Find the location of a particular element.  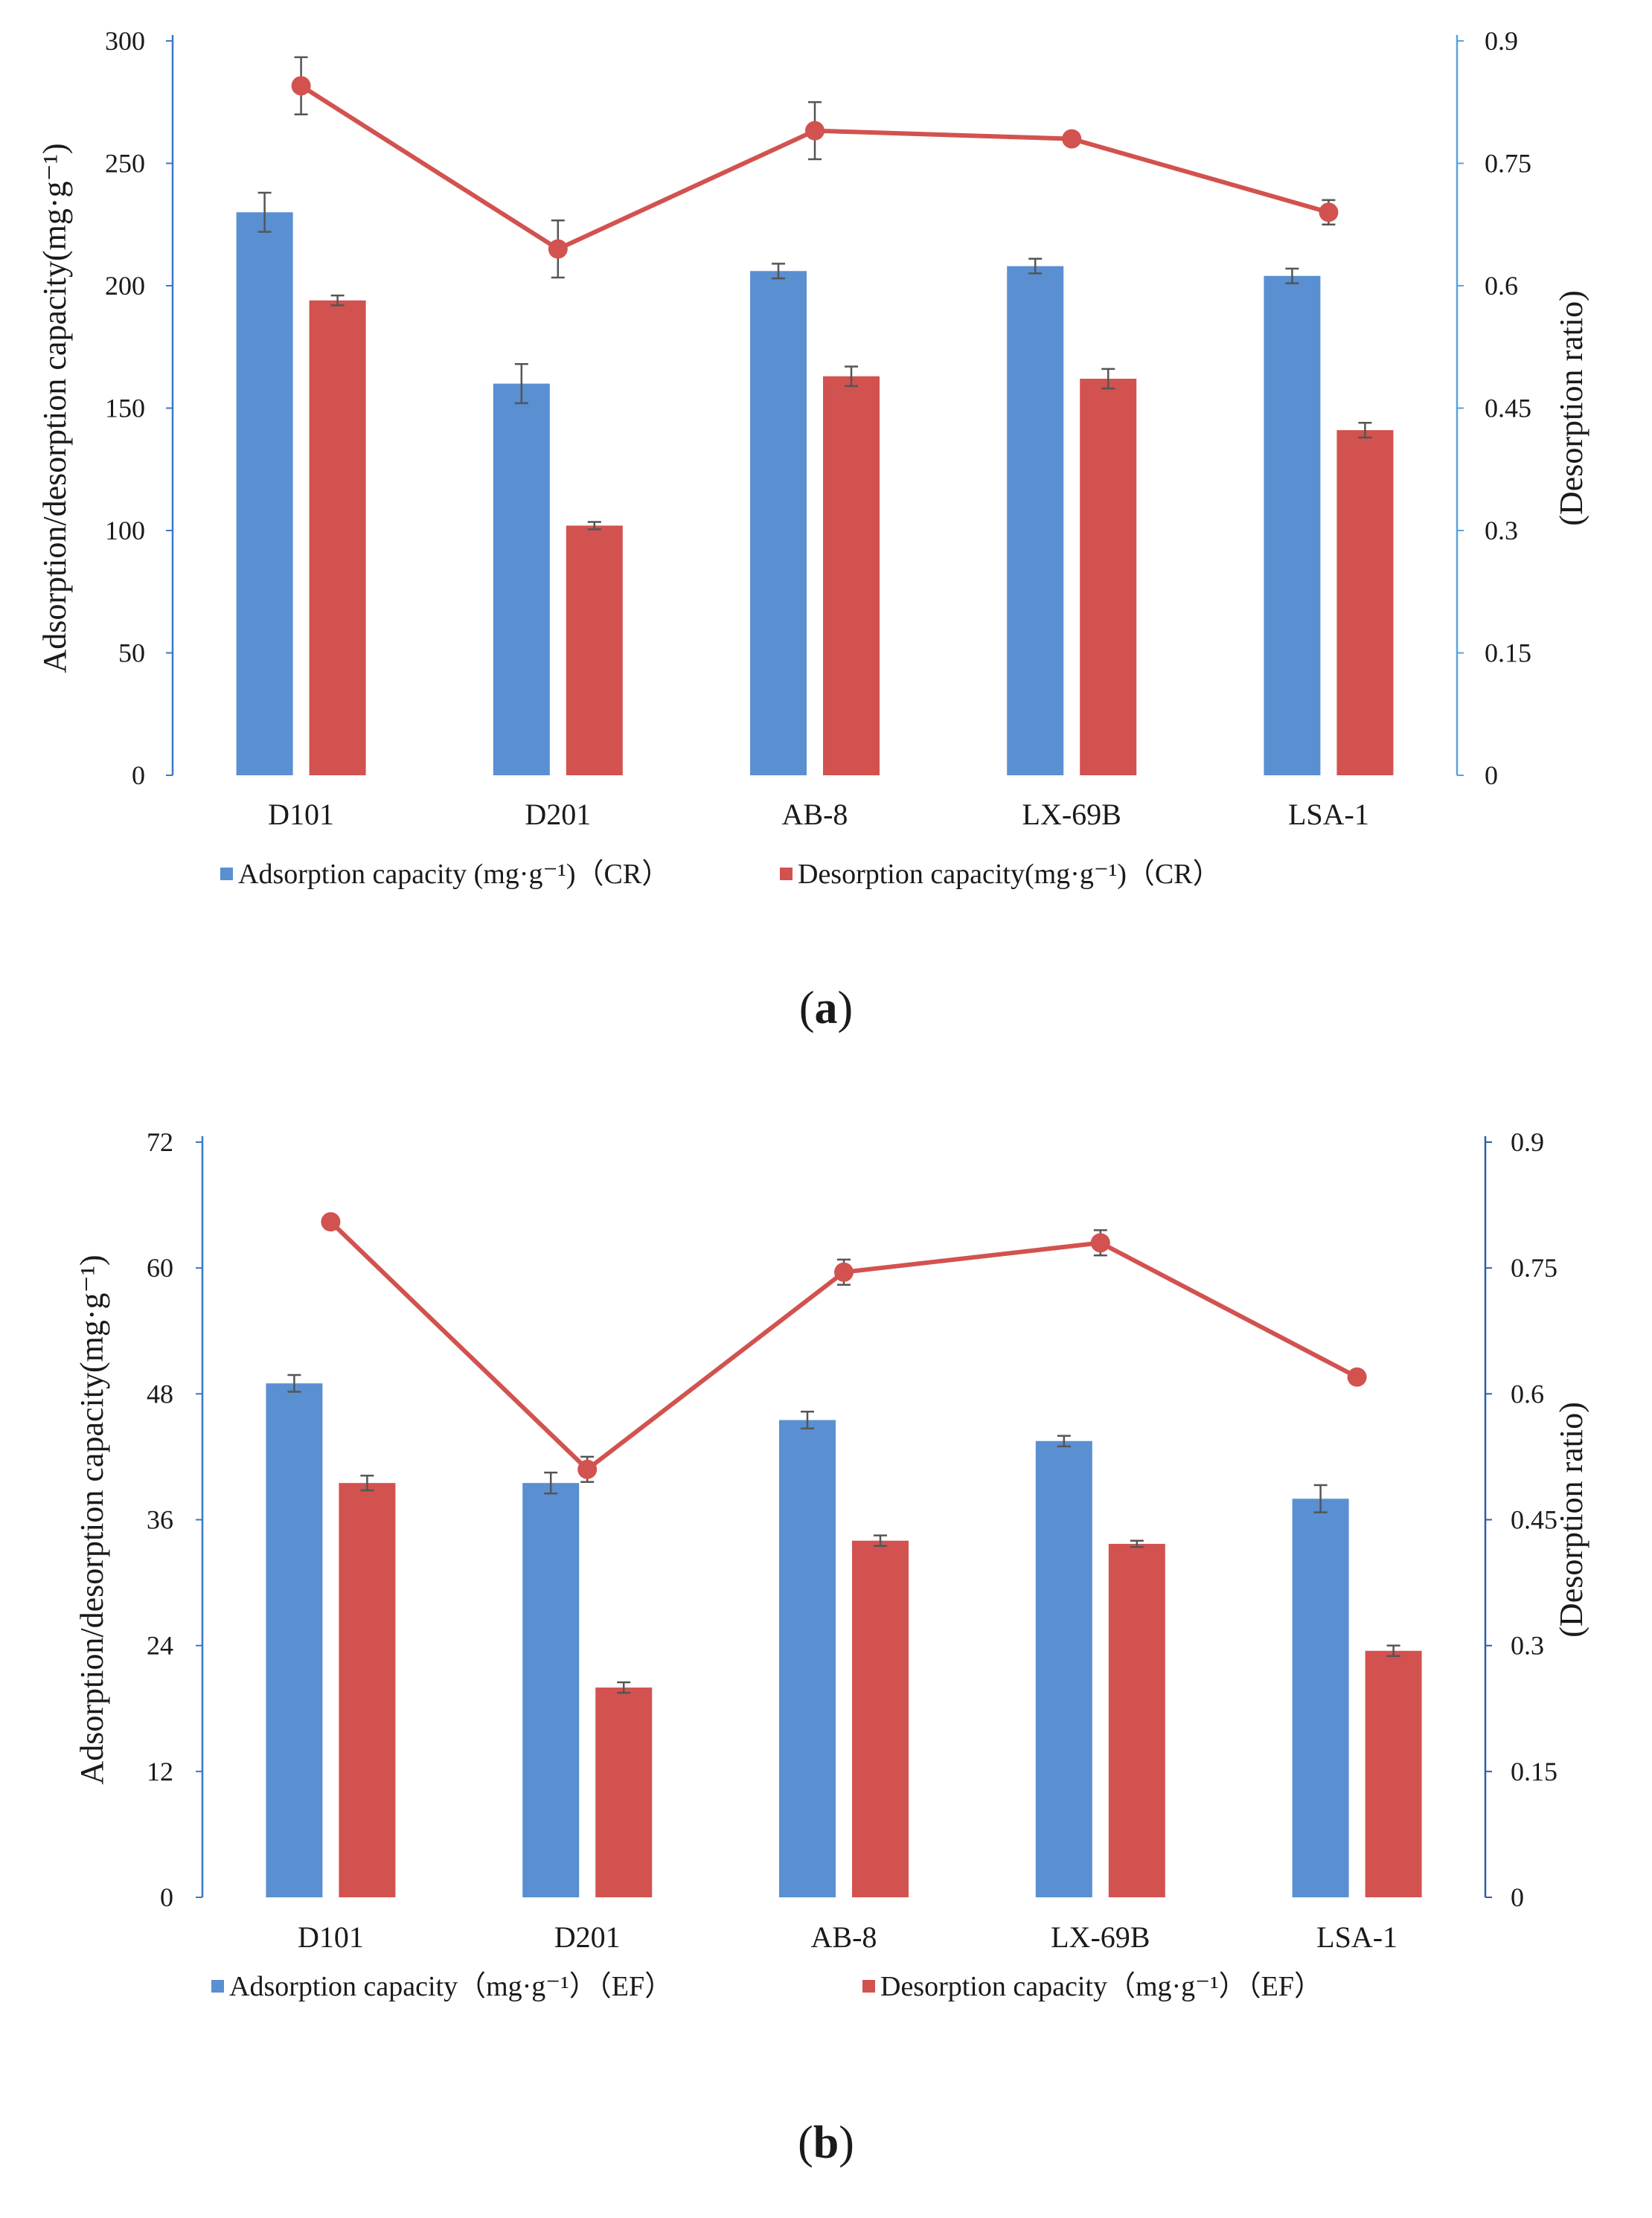

left-tick-label: 200 is located at coordinates (125, 286).